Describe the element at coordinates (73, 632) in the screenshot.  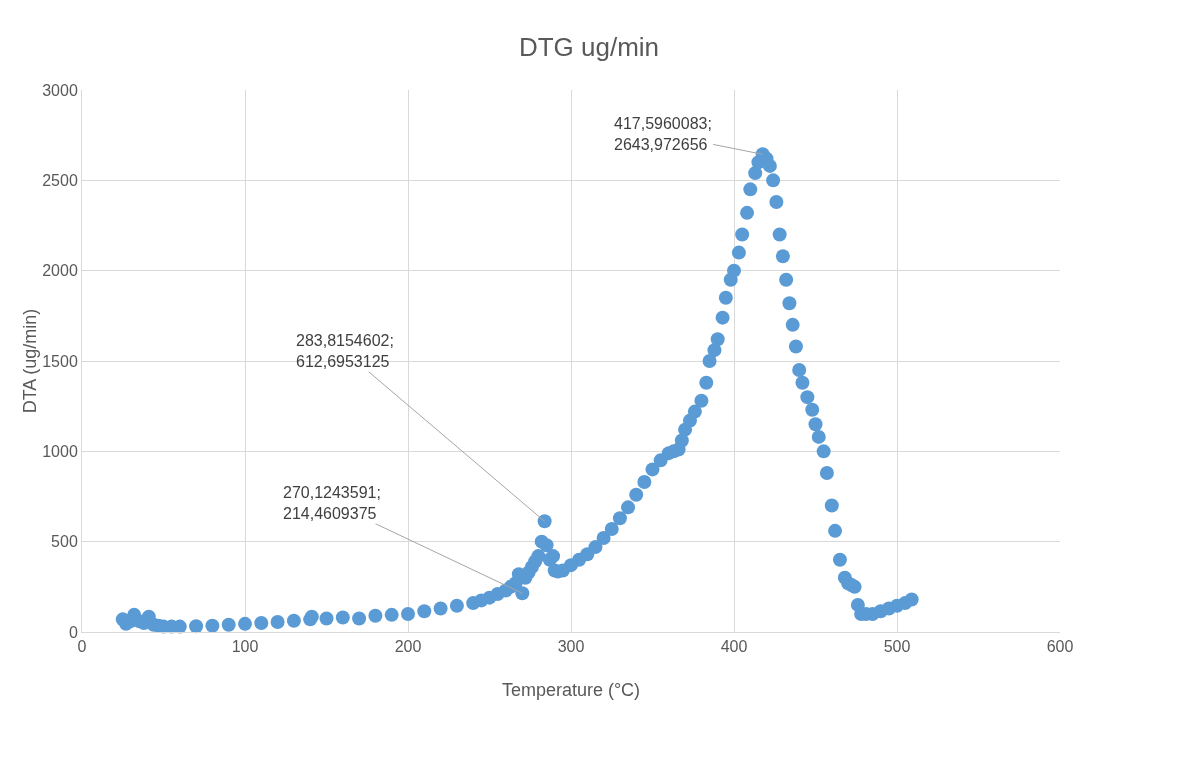
I see `y-tick-label: 0` at that location.